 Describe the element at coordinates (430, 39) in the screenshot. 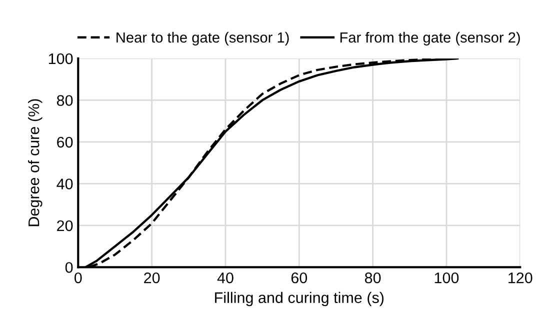

I see `legend-label: Far from the gate (sensor 2)` at that location.